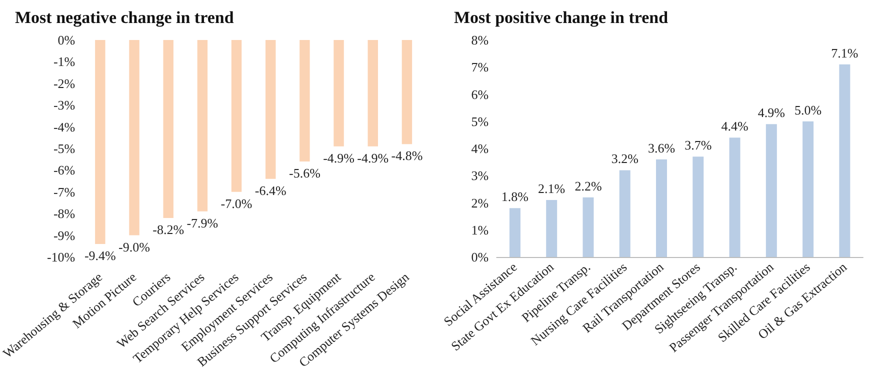  Describe the element at coordinates (480, 230) in the screenshot. I see `y-tick-label: 1%` at that location.